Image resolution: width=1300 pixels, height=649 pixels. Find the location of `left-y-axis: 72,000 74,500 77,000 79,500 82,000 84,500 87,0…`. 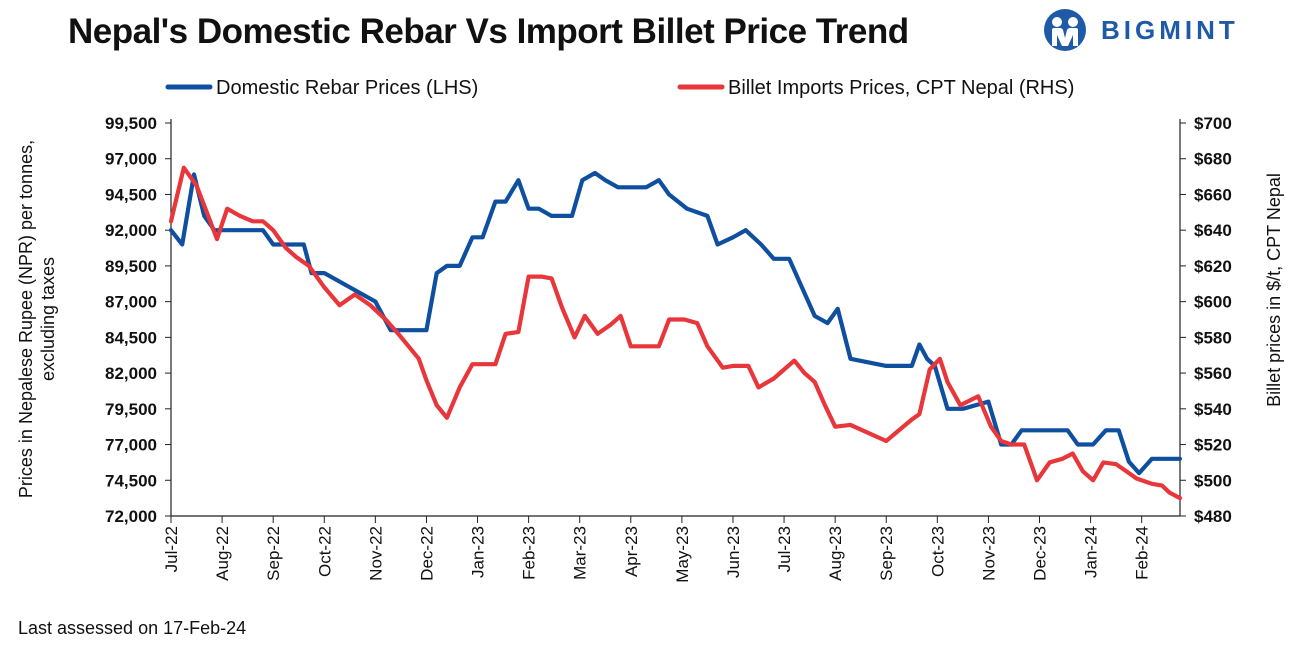

left-y-axis: 72,000 74,500 77,000 79,500 82,000 84,500 87,0… is located at coordinates (94, 320).